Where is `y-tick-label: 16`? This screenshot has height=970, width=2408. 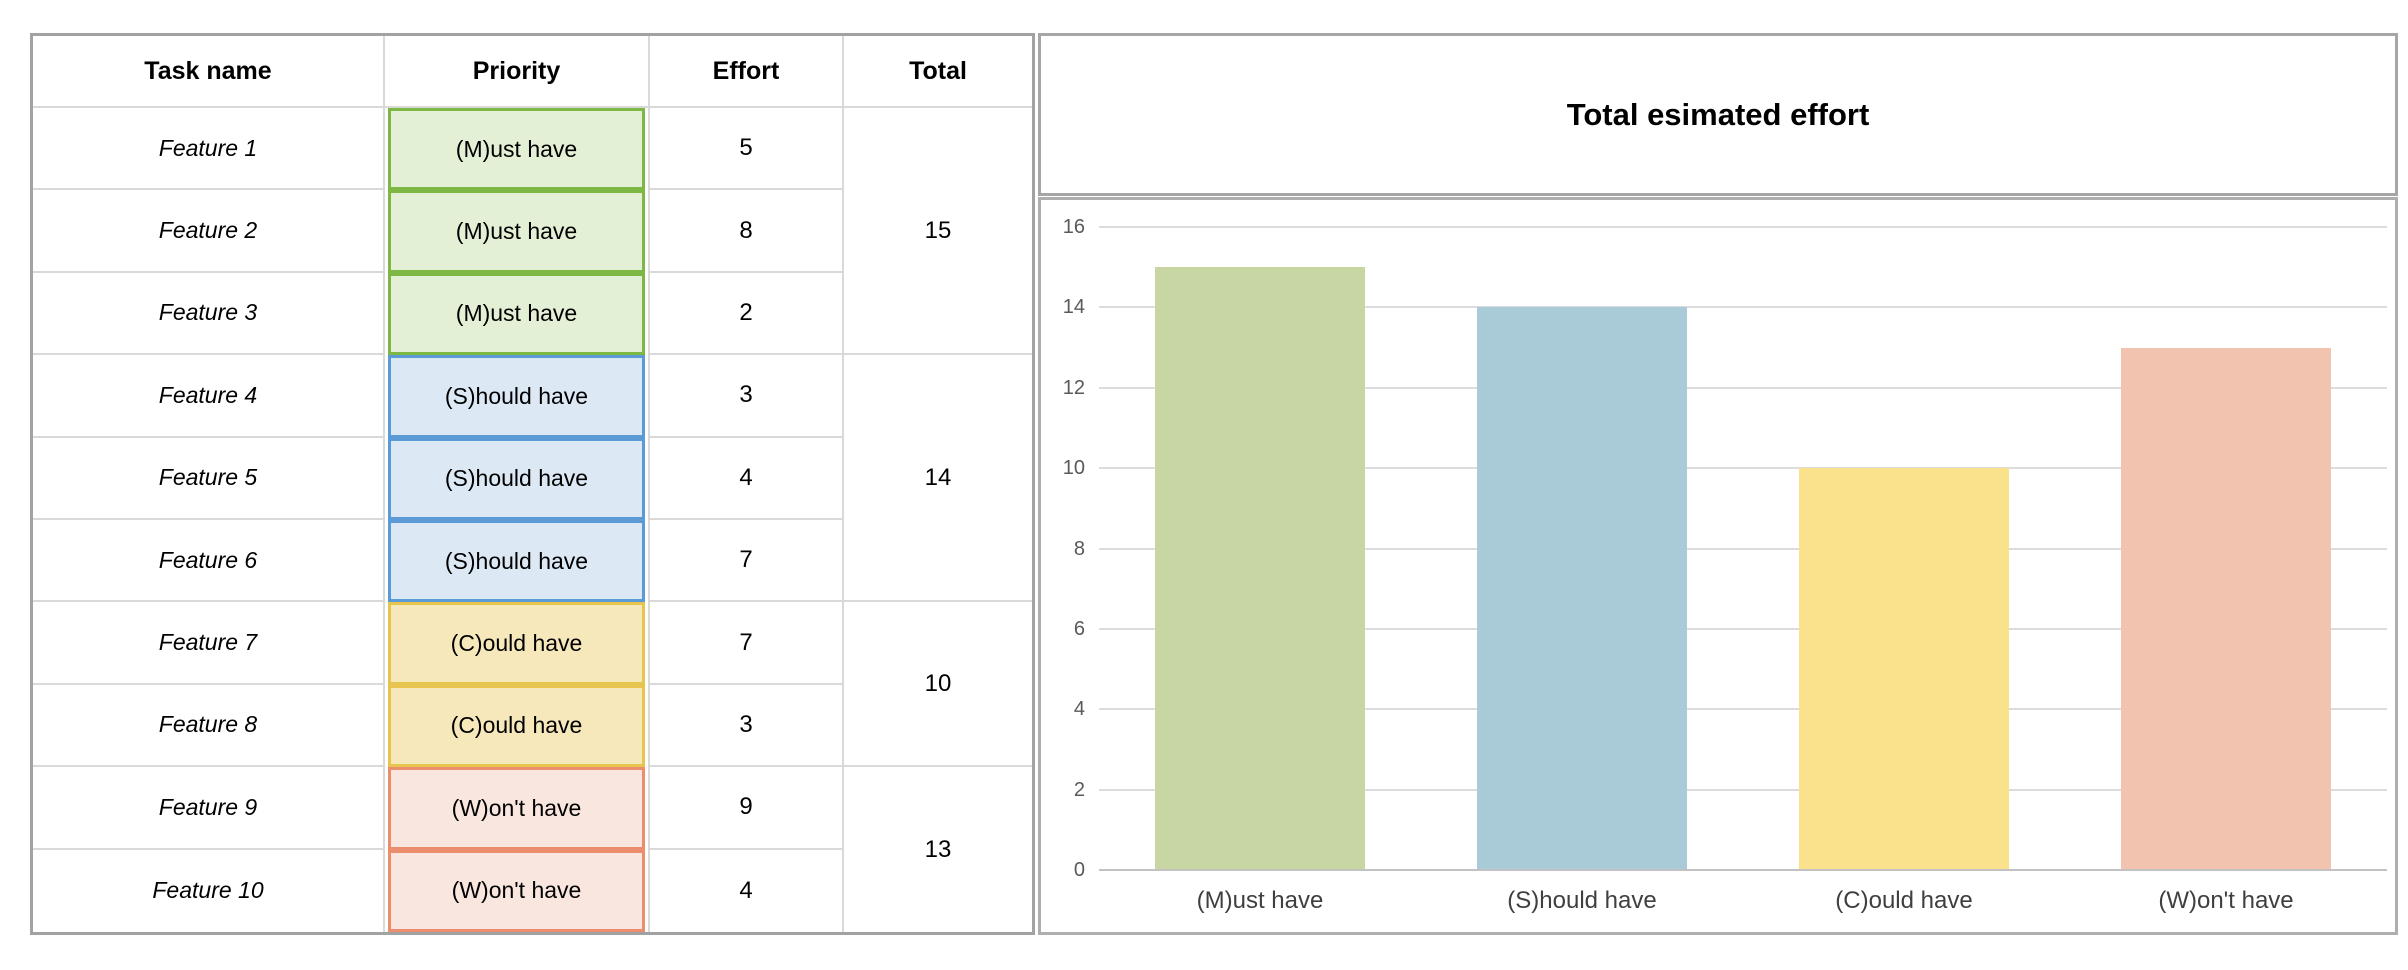 y-tick-label: 16 is located at coordinates (1073, 227).